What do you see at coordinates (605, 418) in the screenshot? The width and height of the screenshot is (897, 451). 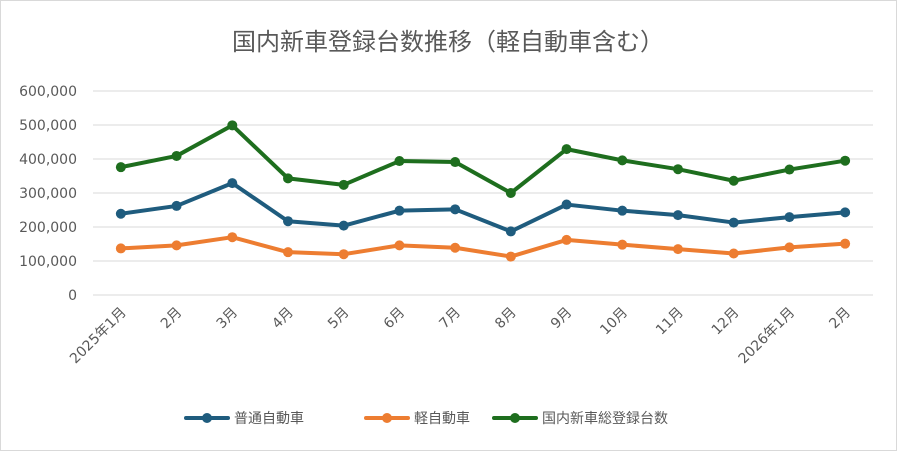 I see `legend-label: 国内新車総登録台数` at bounding box center [605, 418].